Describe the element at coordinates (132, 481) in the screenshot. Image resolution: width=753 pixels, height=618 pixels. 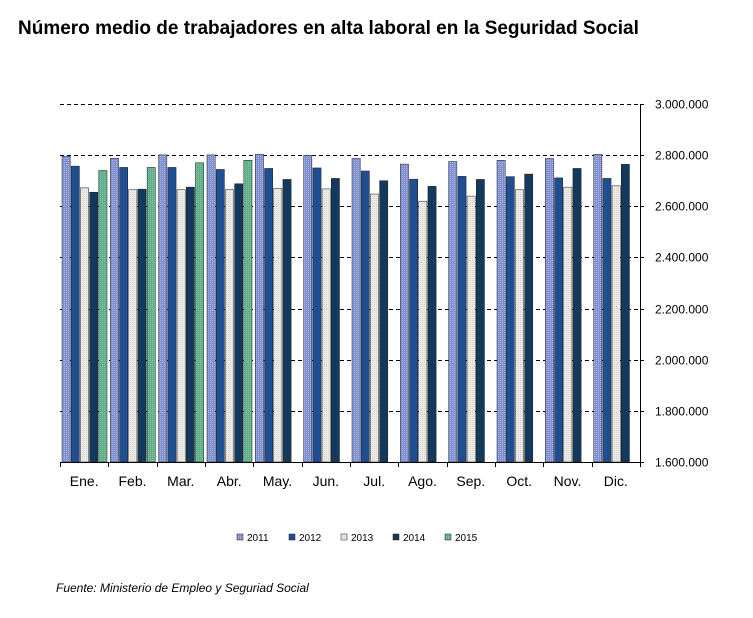
I see `x-category-label: Feb.` at that location.